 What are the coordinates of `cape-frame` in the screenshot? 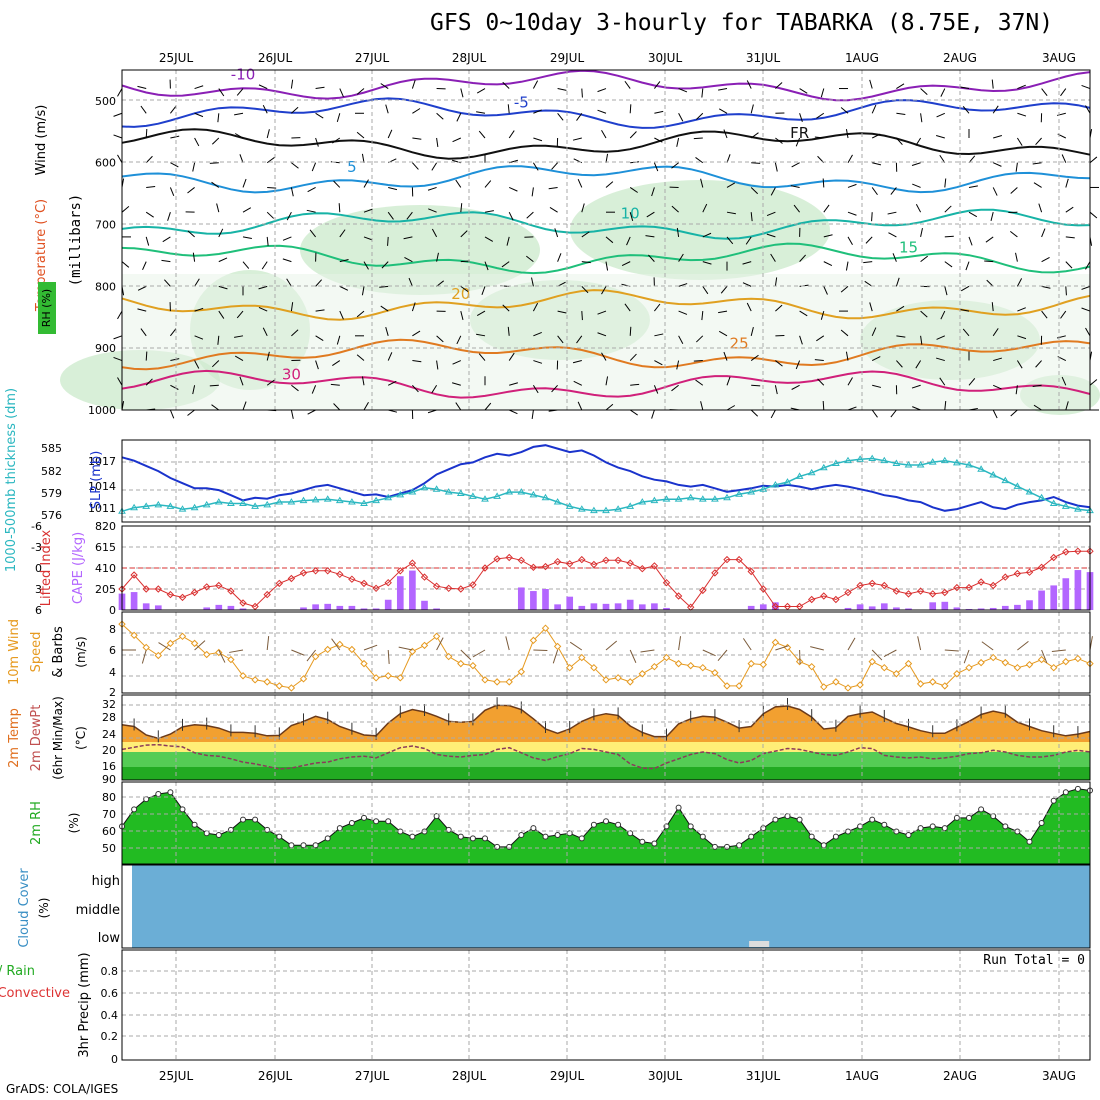 It's located at (606, 568).